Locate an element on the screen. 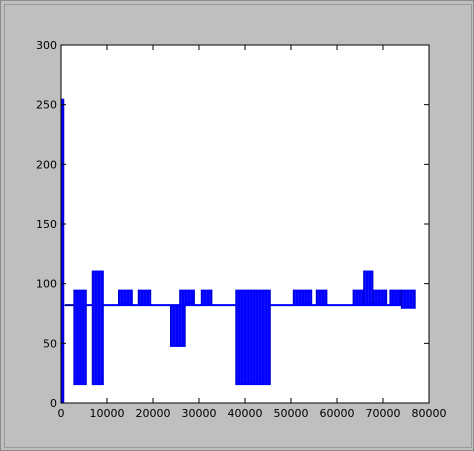 The image size is (474, 451). x-tick-label: 20000 is located at coordinates (153, 413).